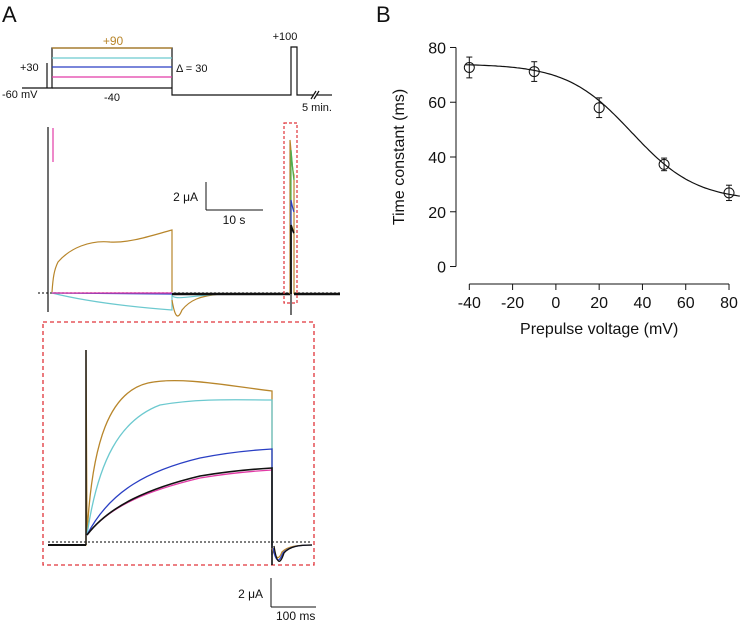 The height and width of the screenshot is (622, 742). What do you see at coordinates (292, 259) in the screenshot?
I see `trace-test-minus40` at bounding box center [292, 259].